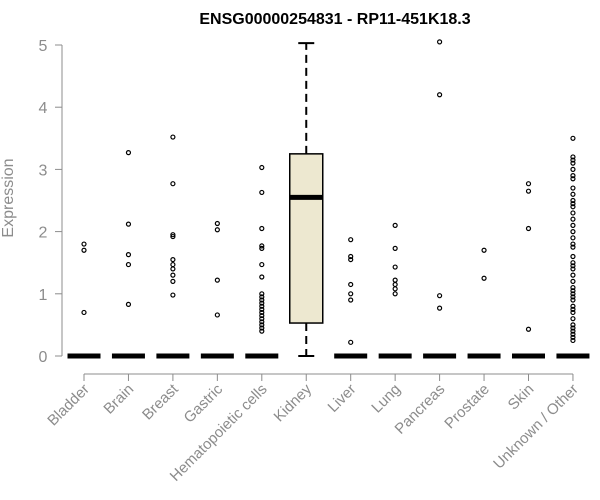  I want to click on x-tick-label: Kidney, so click(293, 402).